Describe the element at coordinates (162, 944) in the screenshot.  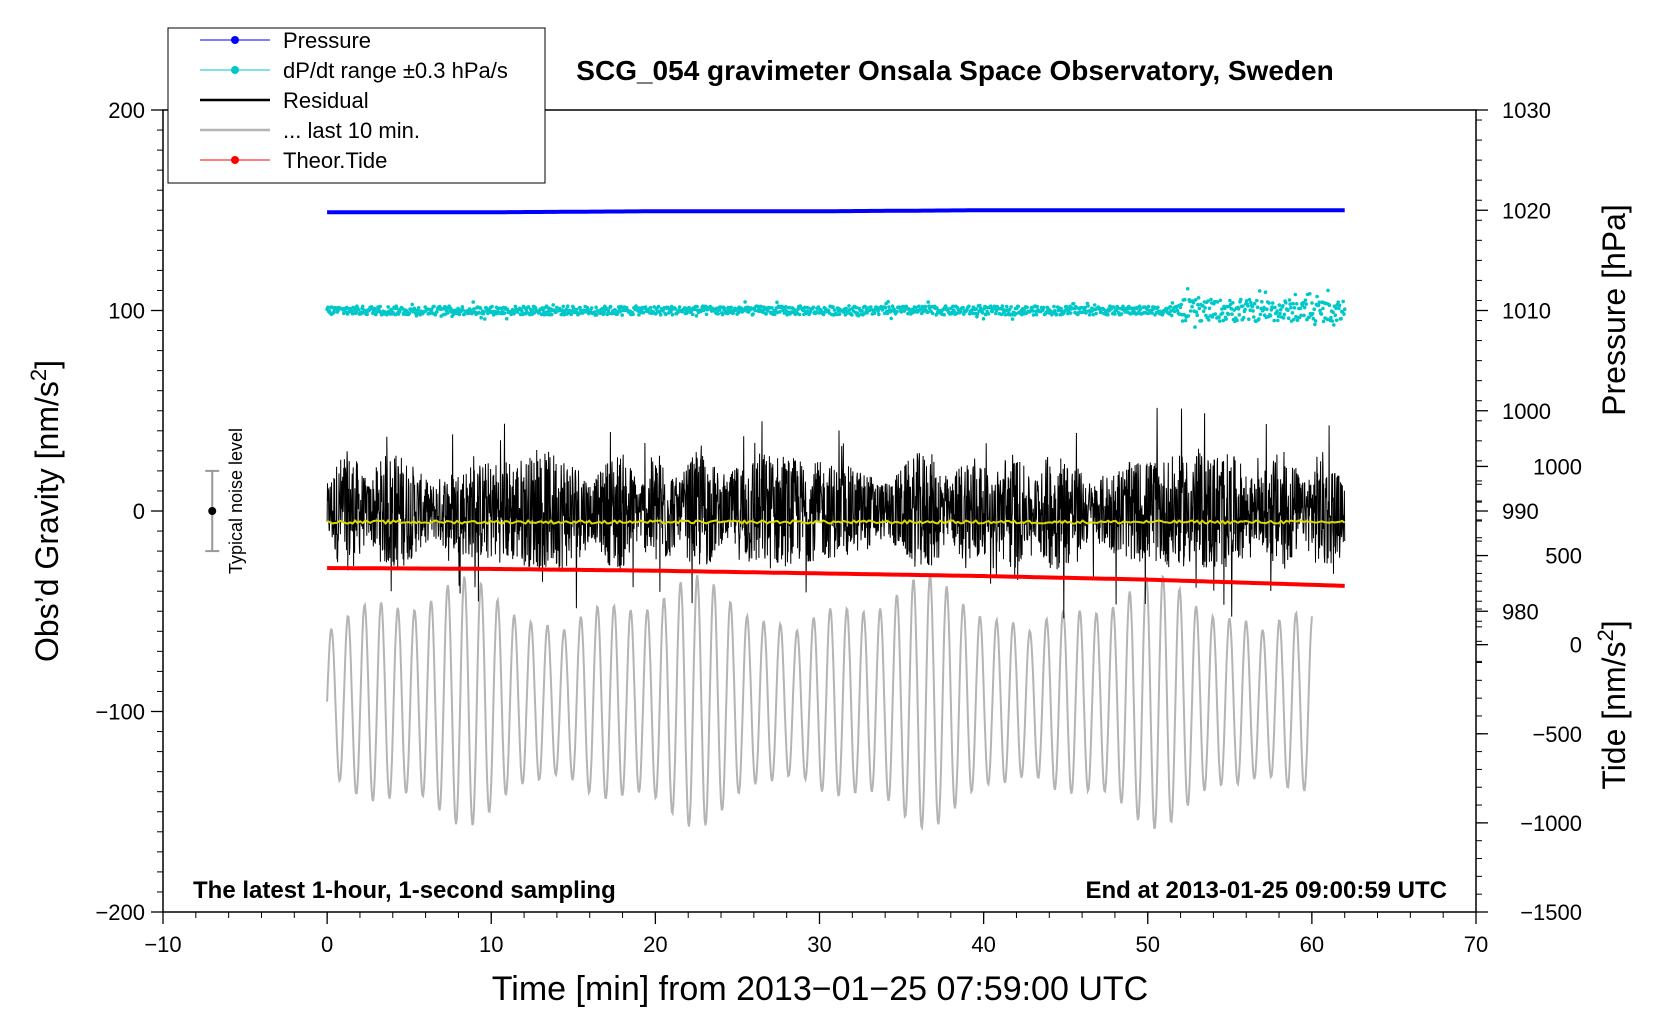
I see `x-tick-label: −10` at that location.